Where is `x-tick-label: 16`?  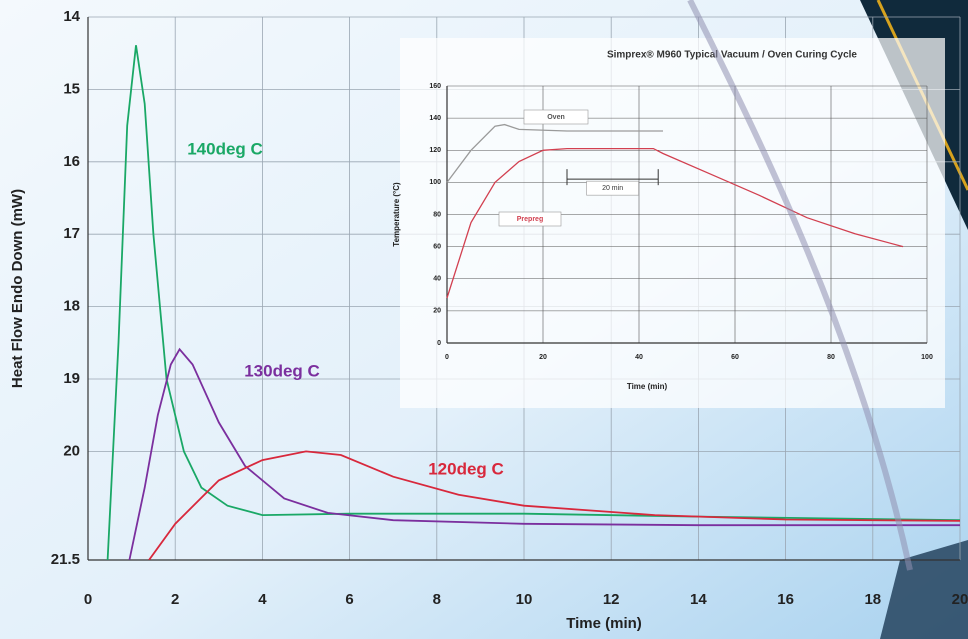
x-tick-label: 16 is located at coordinates (785, 599).